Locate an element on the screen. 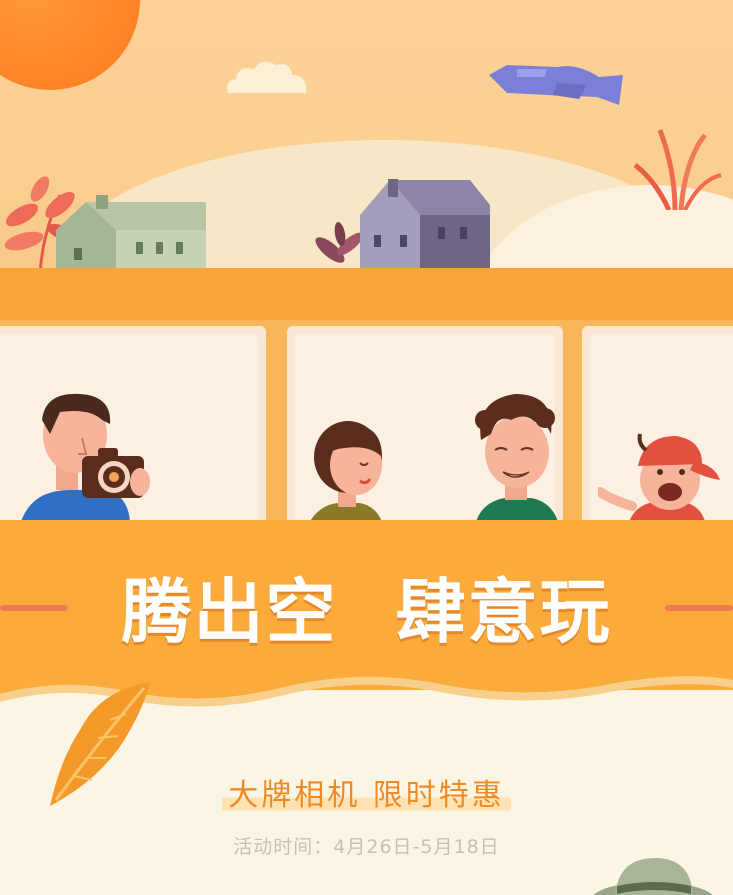 The width and height of the screenshot is (733, 895). plane-icon is located at coordinates (556, 85).